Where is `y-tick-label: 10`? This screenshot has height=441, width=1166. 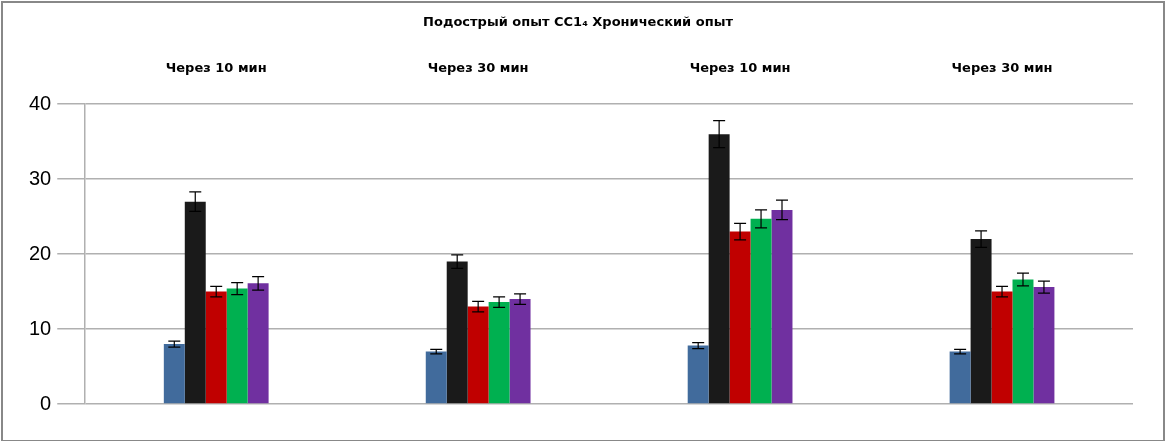
y-tick-label: 10 is located at coordinates (40, 327).